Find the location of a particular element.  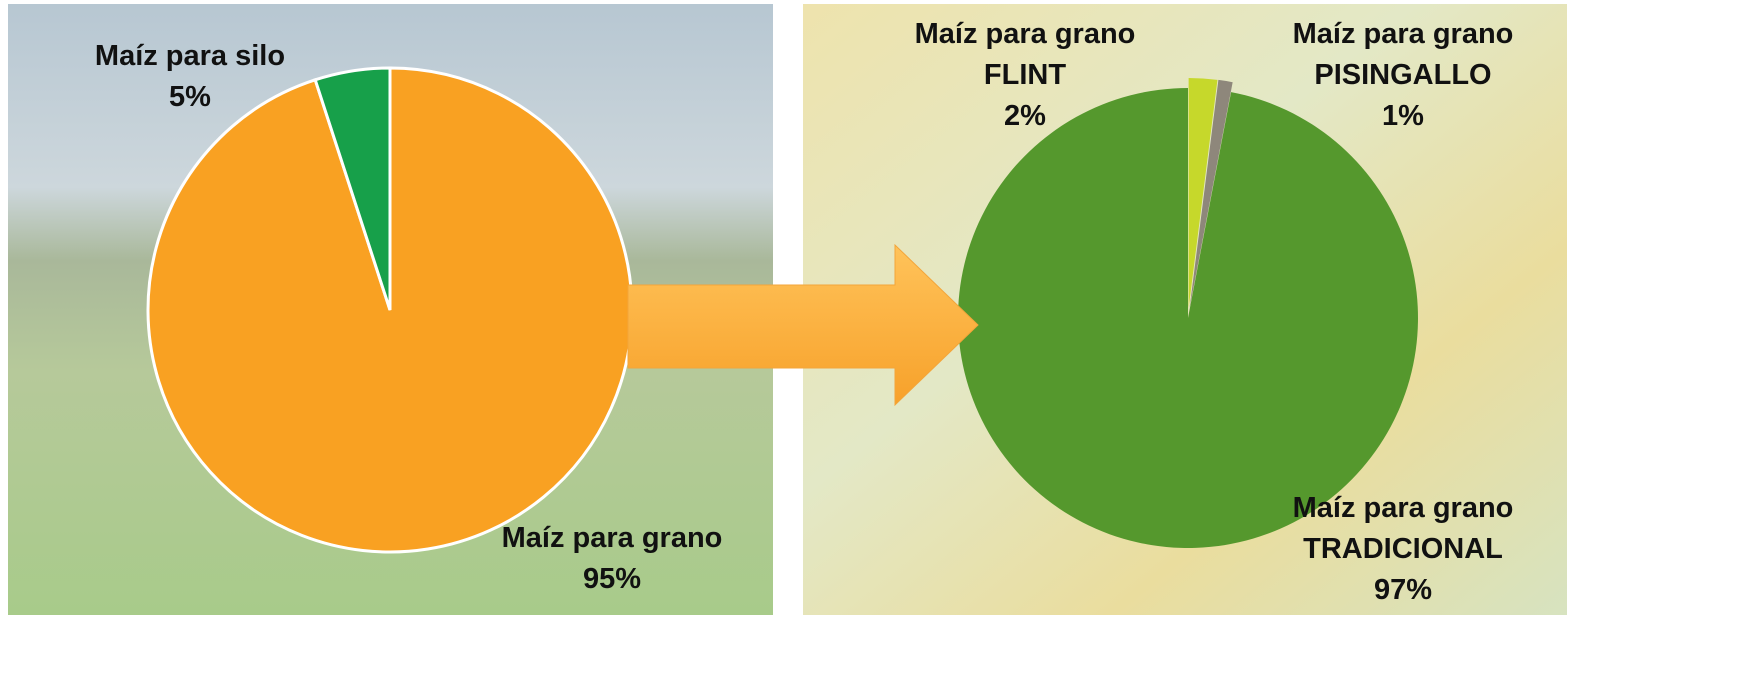

arrow is located at coordinates (803, 325).